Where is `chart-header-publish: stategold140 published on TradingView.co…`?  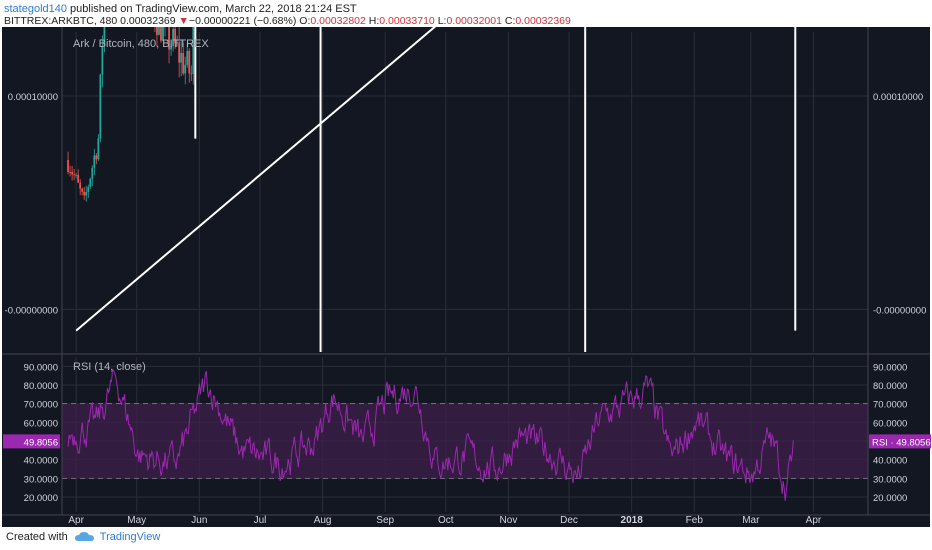 chart-header-publish: stategold140 published on TradingView.co… is located at coordinates (180, 9).